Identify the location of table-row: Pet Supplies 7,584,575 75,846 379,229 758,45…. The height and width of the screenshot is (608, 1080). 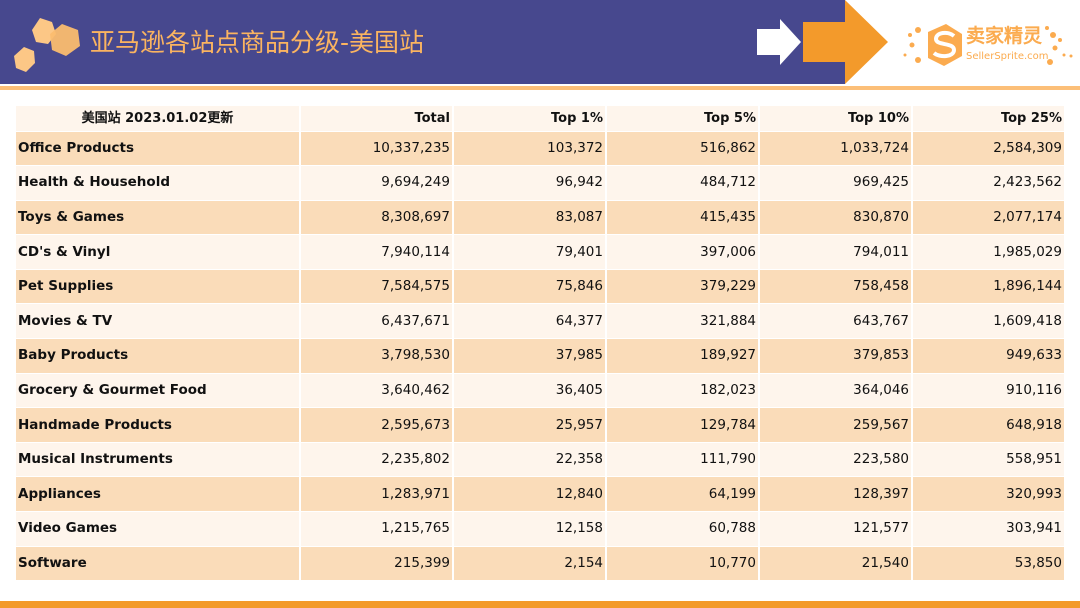
(541, 287).